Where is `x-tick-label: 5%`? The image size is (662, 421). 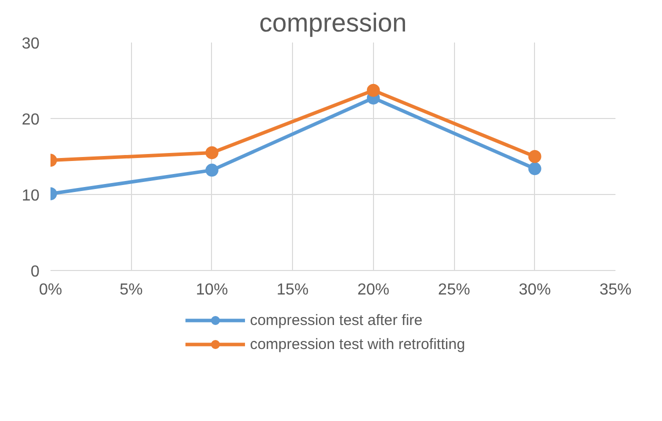 x-tick-label: 5% is located at coordinates (131, 290).